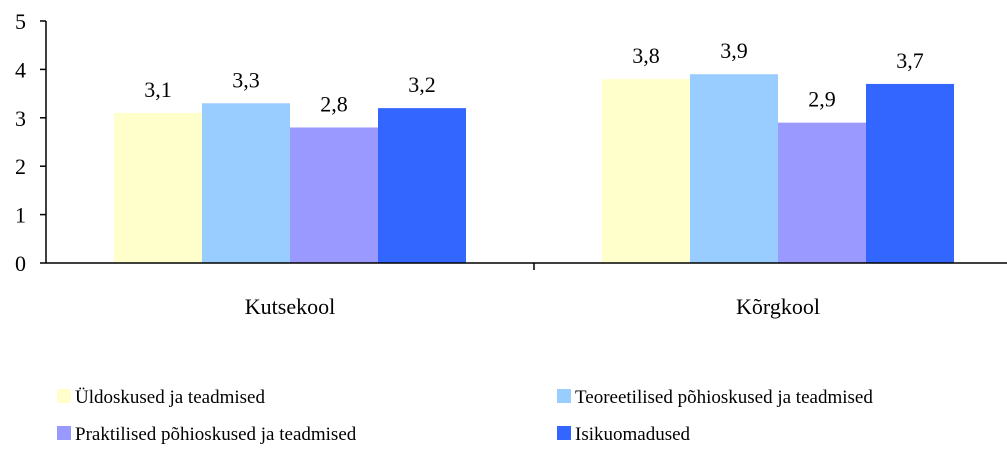 This screenshot has height=452, width=1007. Describe the element at coordinates (20, 21) in the screenshot. I see `y-tick-label: 5` at that location.